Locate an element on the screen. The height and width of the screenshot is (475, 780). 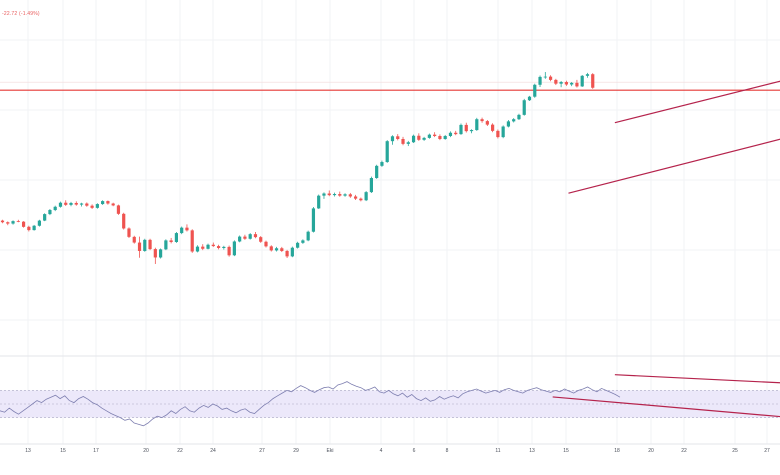
x-axis: 13 15 17 20 22 24 27 29 Eki 4 6 8 11 13 15 18 20 22 25 27 is located at coordinates (397, 451).